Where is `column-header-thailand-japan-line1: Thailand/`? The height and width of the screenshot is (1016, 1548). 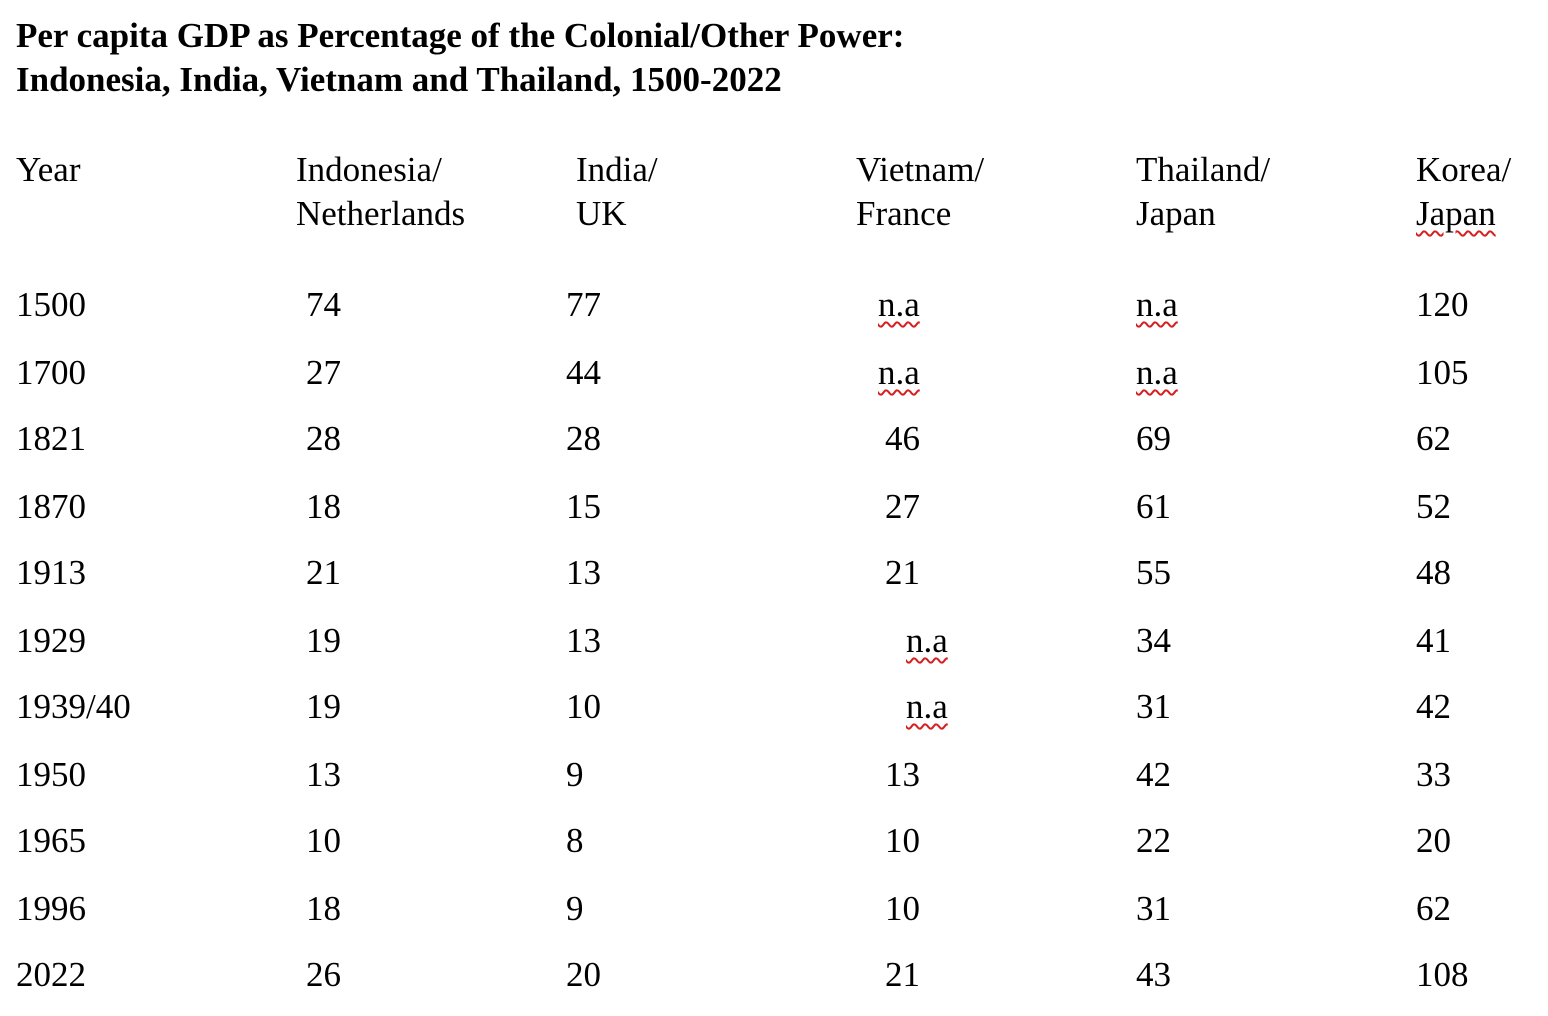
column-header-thailand-japan-line1: Thailand/ is located at coordinates (1203, 169).